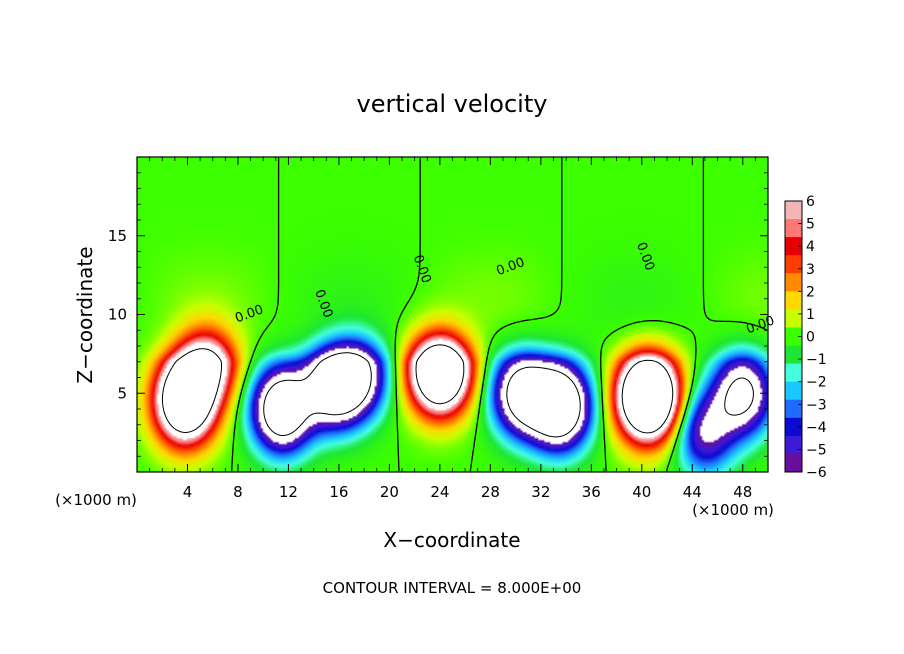  I want to click on chart-title: vertical velocity, so click(452, 104).